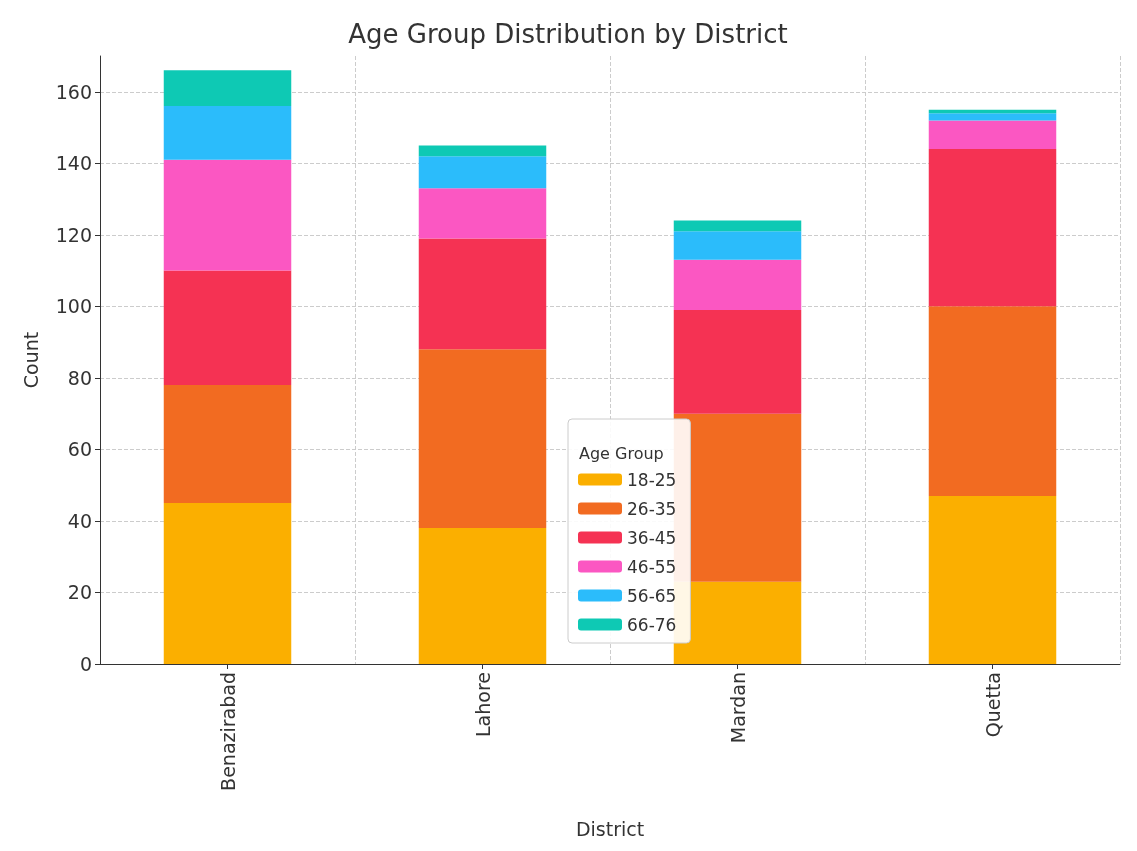 The image size is (1137, 851). Describe the element at coordinates (568, 34) in the screenshot. I see `chart-title: Age Group Distribution by District` at that location.